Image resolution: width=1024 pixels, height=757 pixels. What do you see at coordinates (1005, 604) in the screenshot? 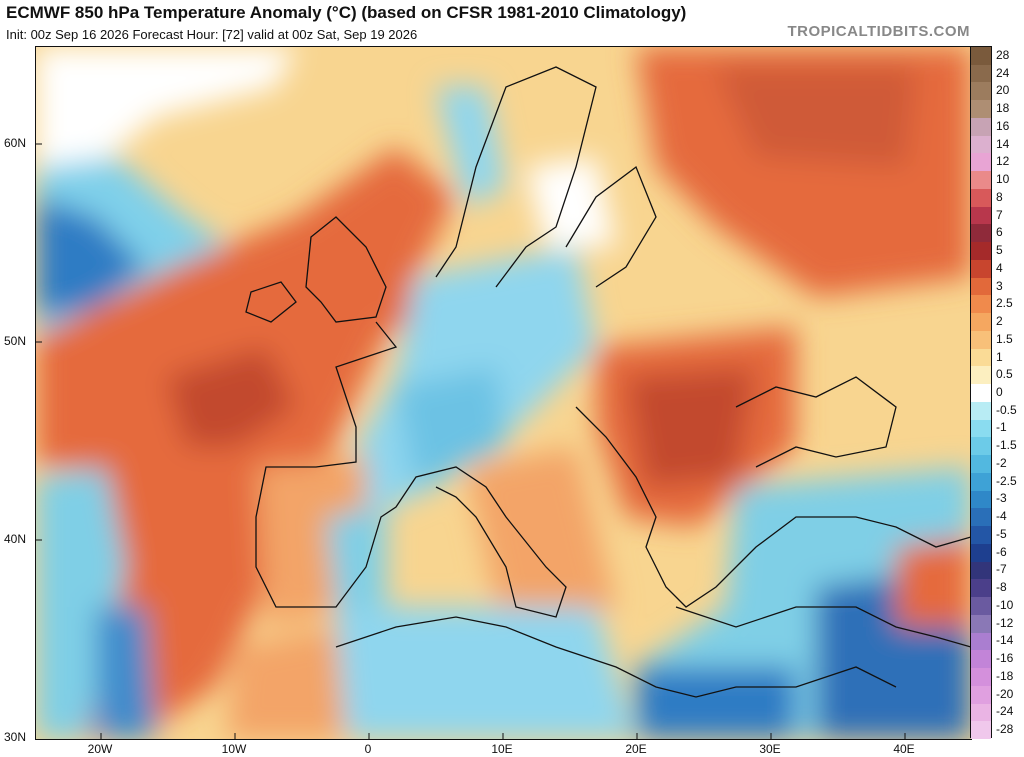
I see `colorbar-label: -10` at bounding box center [1005, 604].